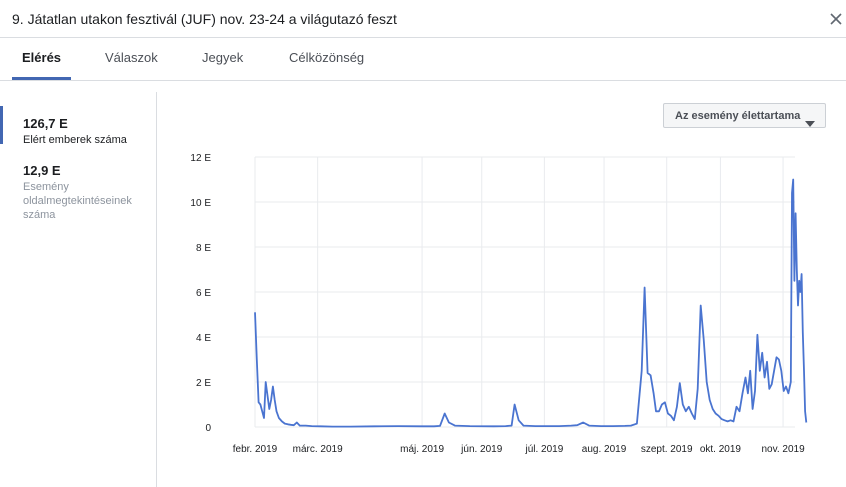 The image size is (846, 487). Describe the element at coordinates (75, 140) in the screenshot. I see `metric-reach-label: Elért emberek száma` at that location.